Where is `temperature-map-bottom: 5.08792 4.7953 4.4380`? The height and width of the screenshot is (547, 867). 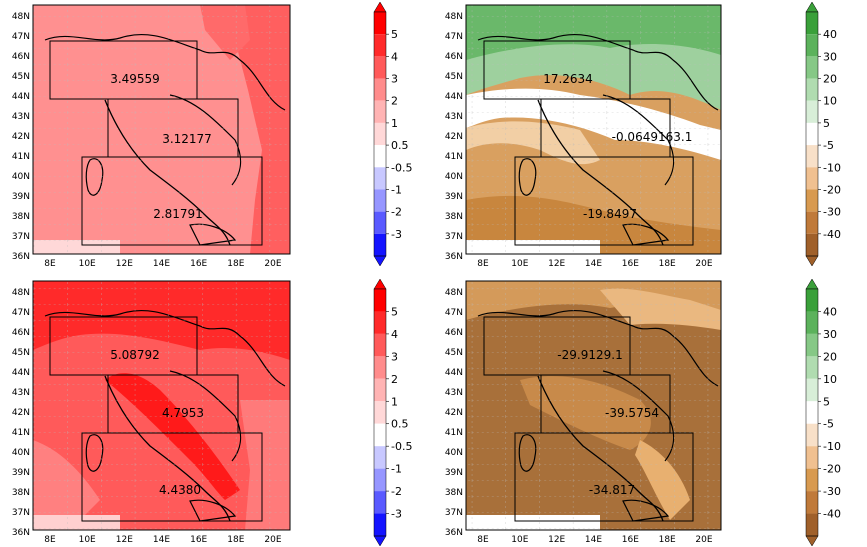
temperature-map-bottom: 5.08792 4.7953 4.4380 is located at coordinates (161, 405).